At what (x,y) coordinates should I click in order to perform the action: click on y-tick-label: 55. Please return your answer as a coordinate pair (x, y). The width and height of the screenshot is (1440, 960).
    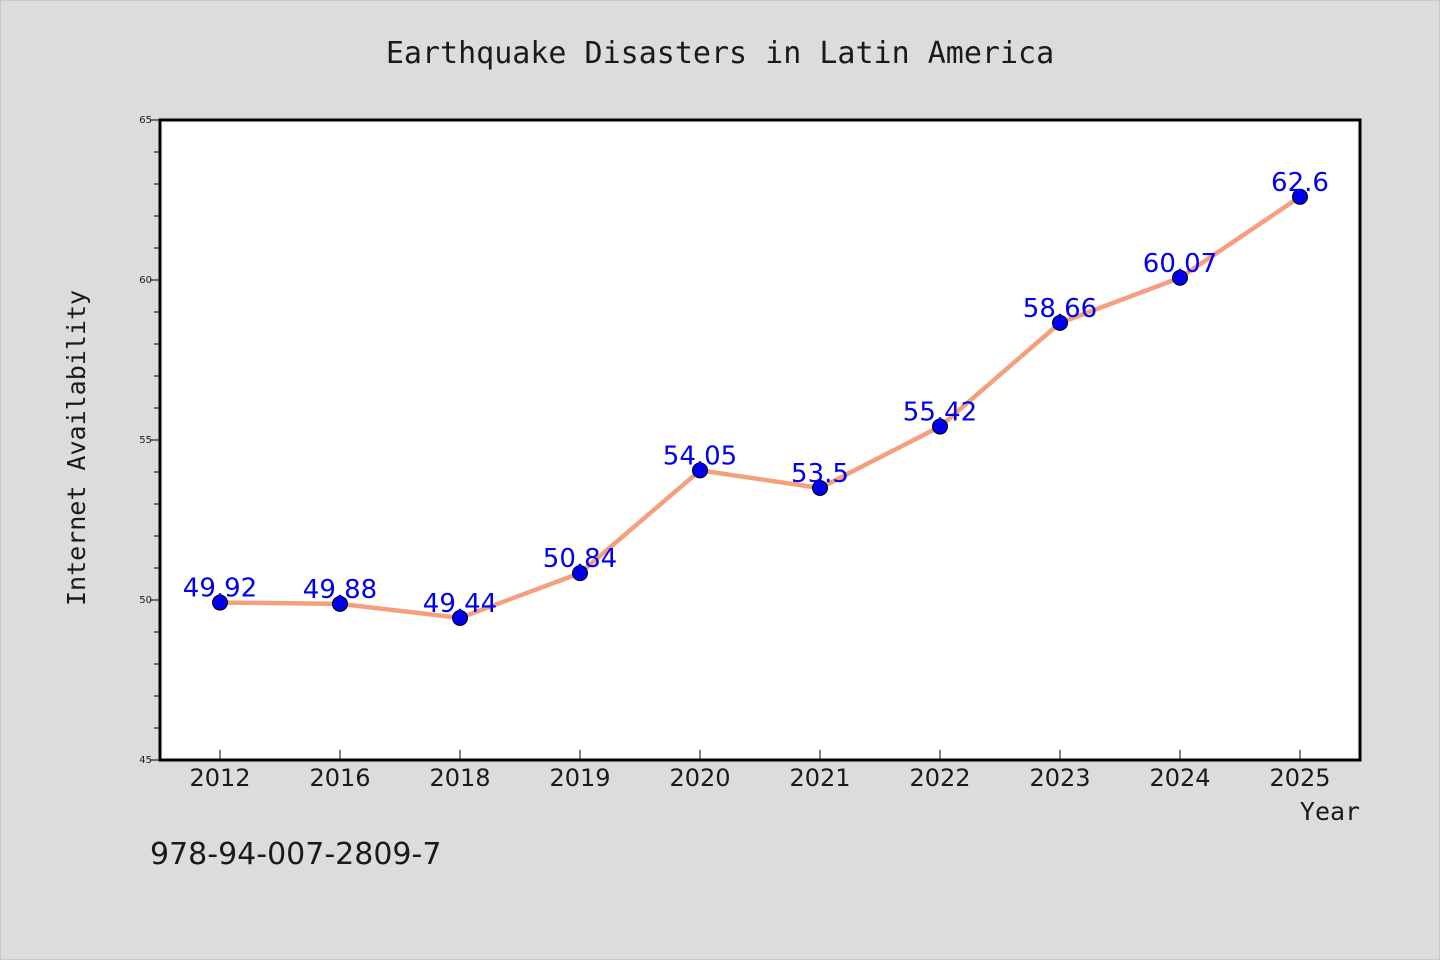
    Looking at the image, I should click on (145, 440).